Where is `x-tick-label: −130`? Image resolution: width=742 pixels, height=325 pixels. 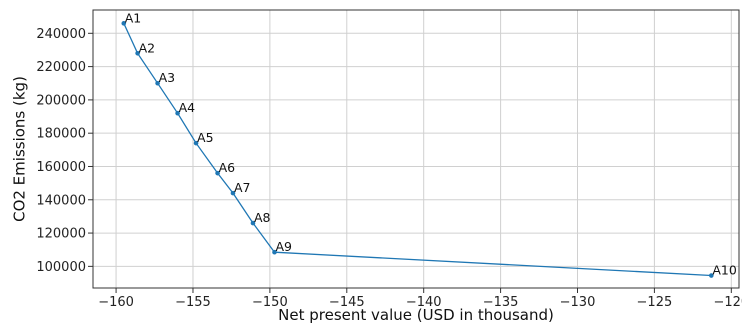 x-tick-label: −130 is located at coordinates (578, 302).